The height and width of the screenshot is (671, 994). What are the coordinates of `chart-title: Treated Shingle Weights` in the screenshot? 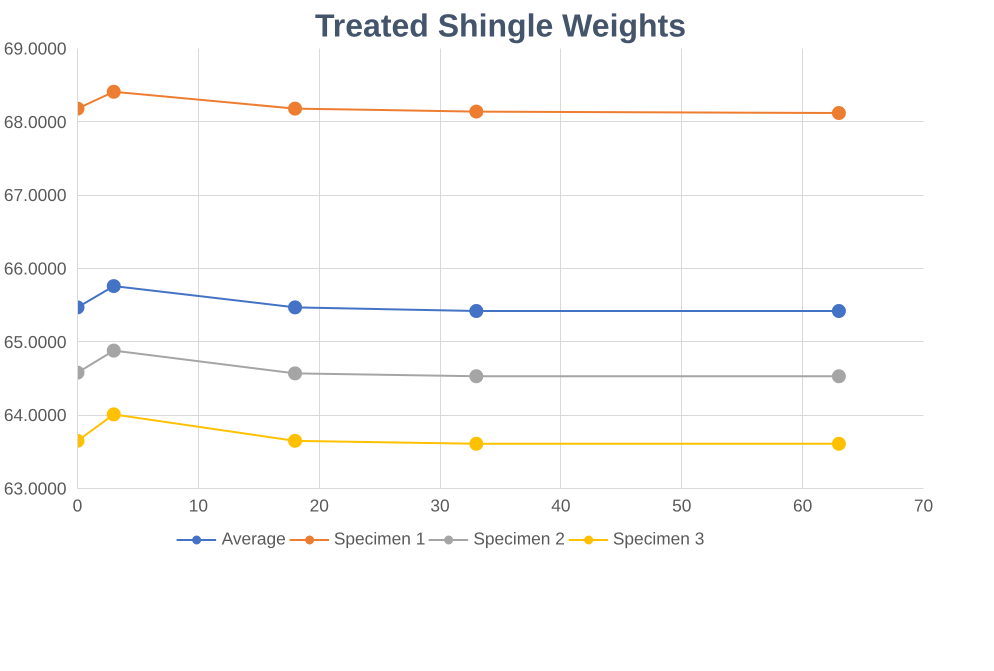 It's located at (500, 26).